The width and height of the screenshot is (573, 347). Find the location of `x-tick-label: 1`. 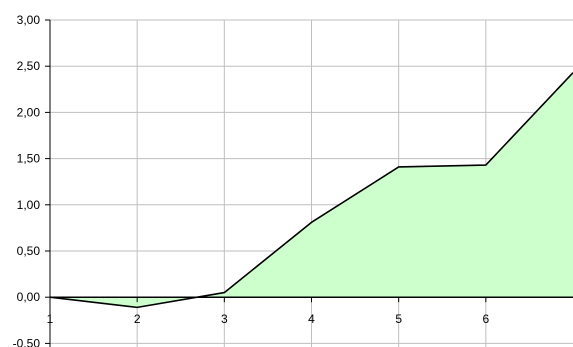

x-tick-label: 1 is located at coordinates (50, 319).